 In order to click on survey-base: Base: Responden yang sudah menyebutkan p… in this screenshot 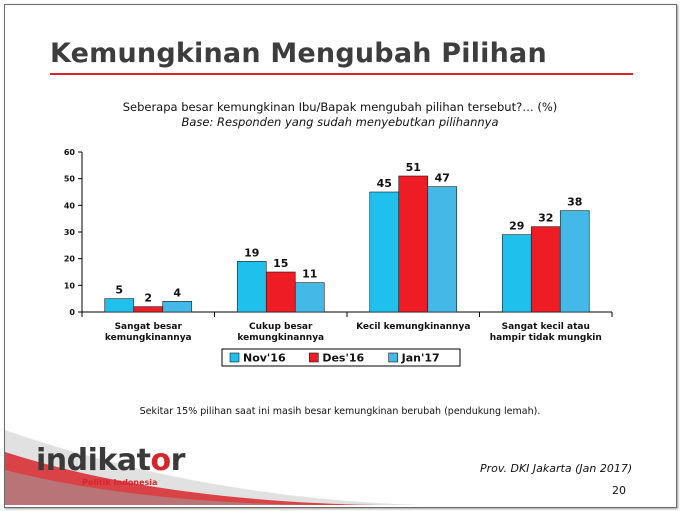, I will do `click(340, 122)`.